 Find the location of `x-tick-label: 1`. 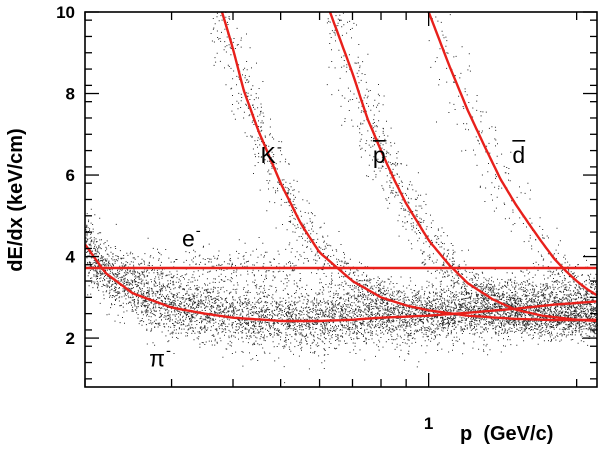

x-tick-label: 1 is located at coordinates (428, 423).